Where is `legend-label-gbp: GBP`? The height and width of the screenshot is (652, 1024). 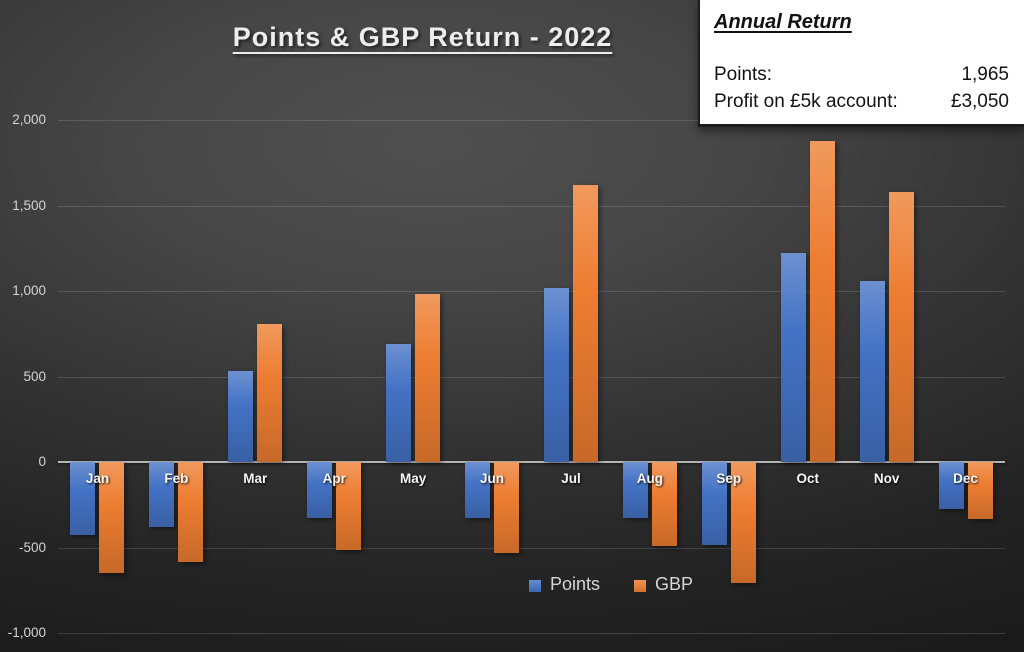
legend-label-gbp: GBP is located at coordinates (674, 584).